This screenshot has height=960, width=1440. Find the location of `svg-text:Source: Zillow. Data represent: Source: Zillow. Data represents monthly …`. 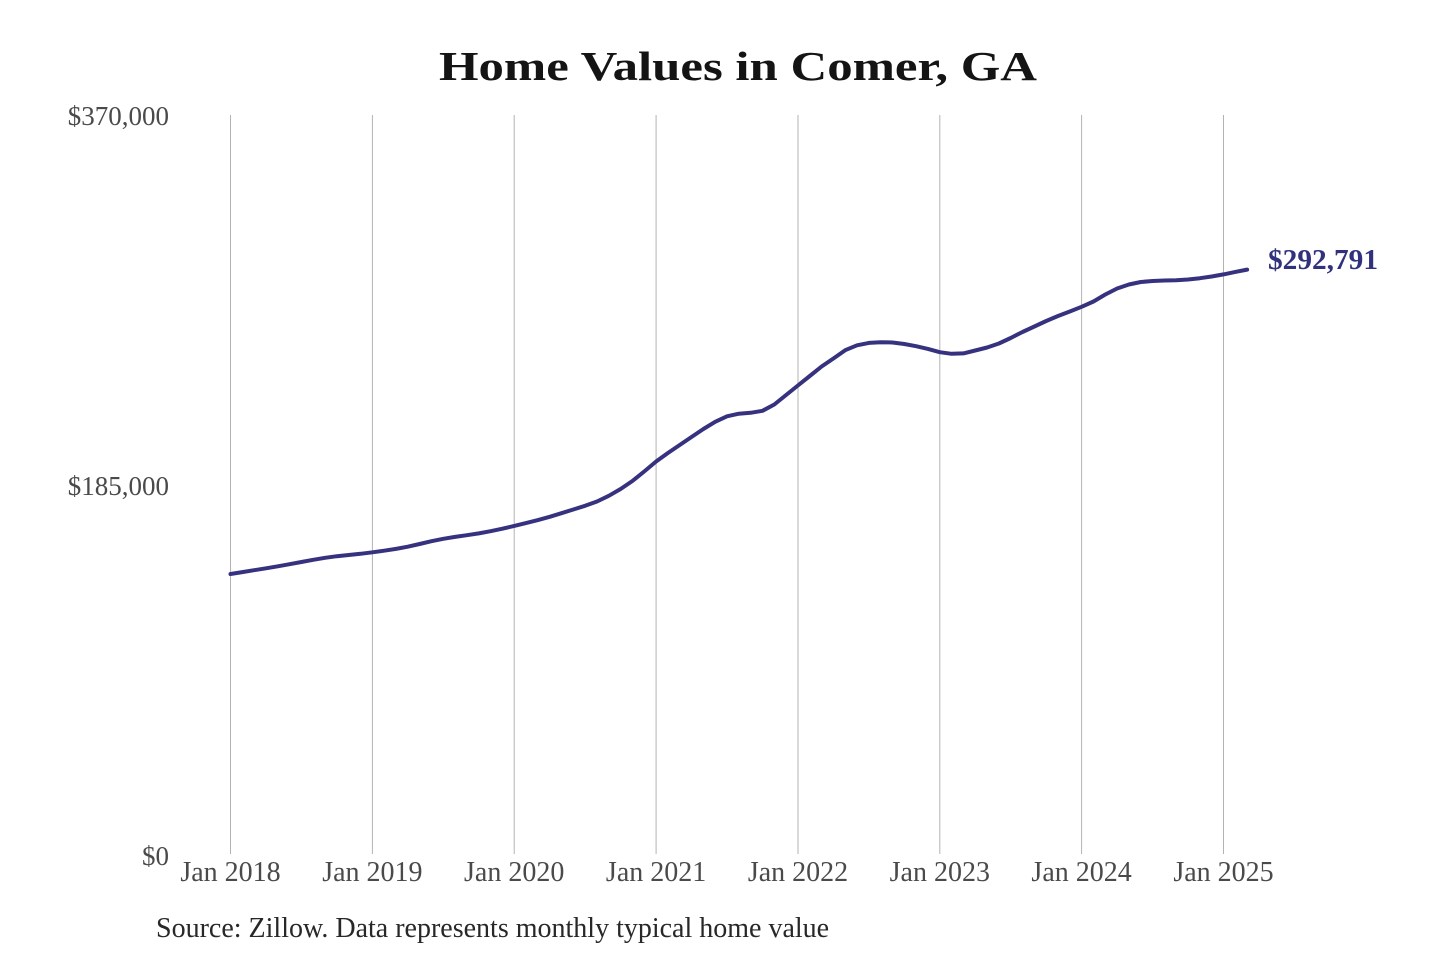

svg-text:Source: Zillow. Data represent: Source: Zillow. Data represents monthly … is located at coordinates (492, 928).